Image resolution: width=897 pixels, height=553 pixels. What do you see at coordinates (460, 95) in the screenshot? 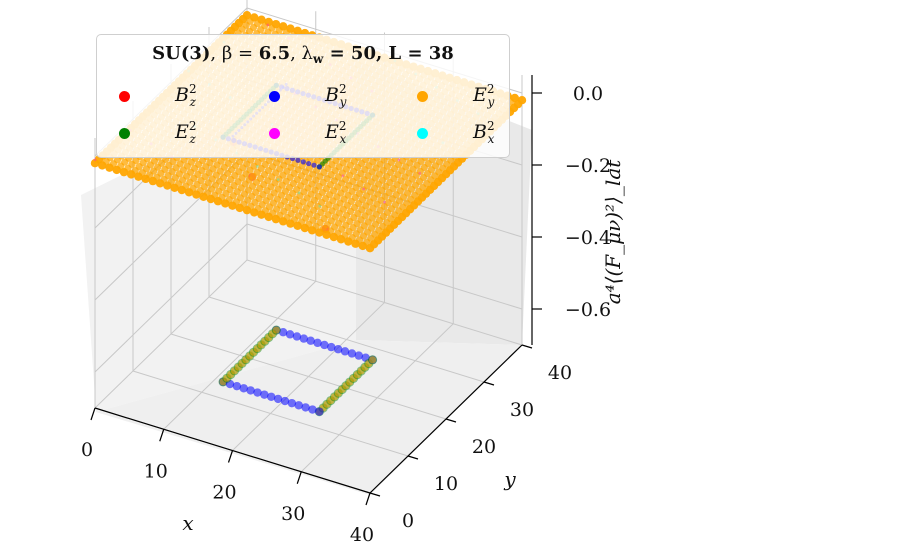
I see `legend-entry: E2y` at bounding box center [460, 95].